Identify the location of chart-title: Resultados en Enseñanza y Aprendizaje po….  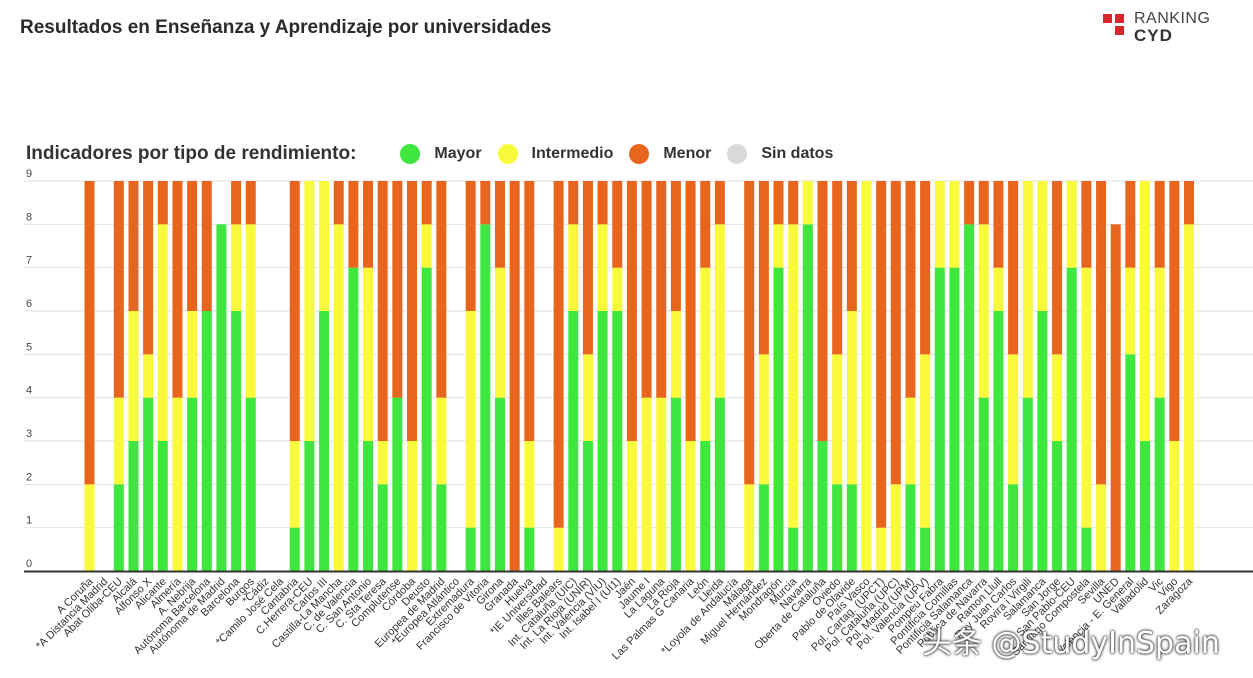
(286, 27).